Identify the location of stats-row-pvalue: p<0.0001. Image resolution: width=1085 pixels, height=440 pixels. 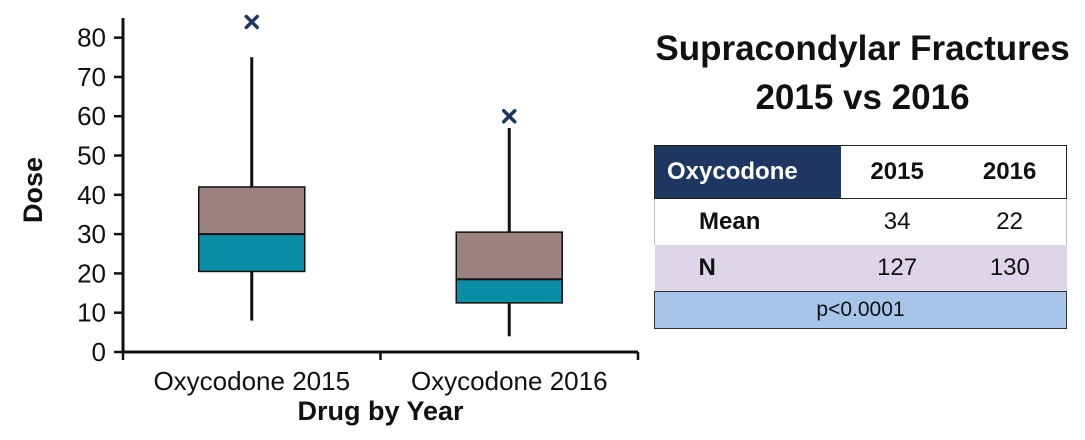
(860, 310).